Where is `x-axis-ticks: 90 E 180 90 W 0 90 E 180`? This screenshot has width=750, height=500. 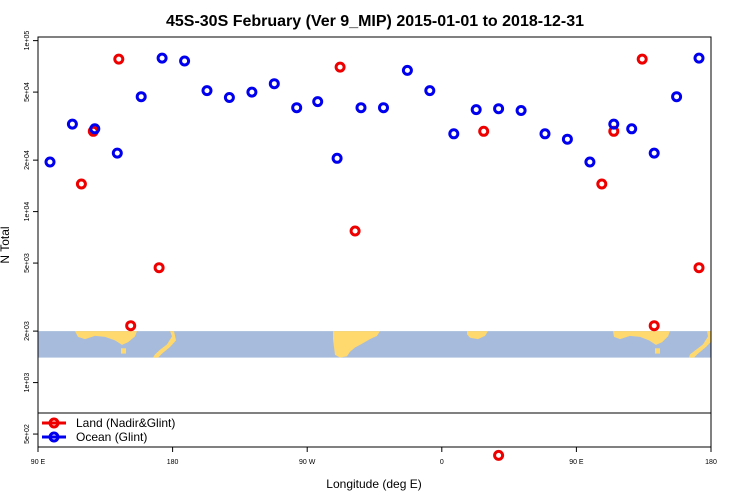
x-axis-ticks: 90 E 180 90 W 0 90 E 180 is located at coordinates (374, 456).